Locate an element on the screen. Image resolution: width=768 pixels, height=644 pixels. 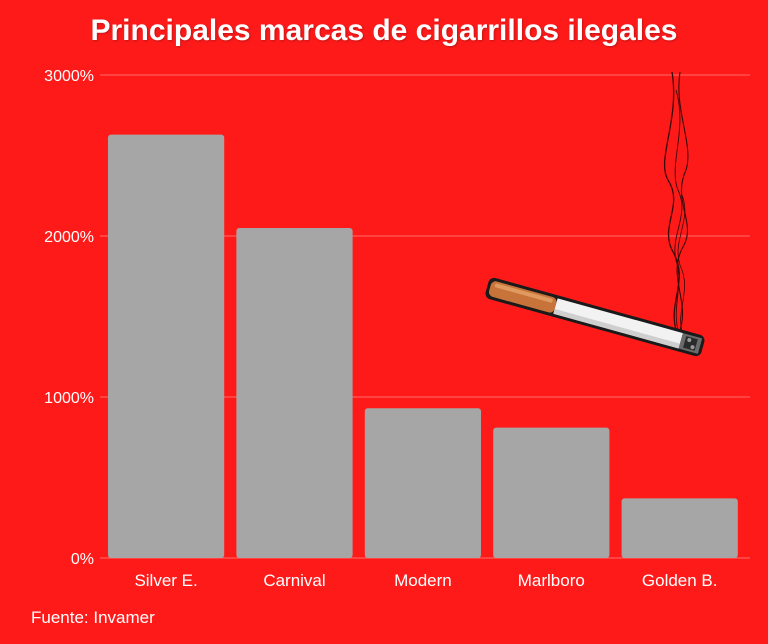
y-tick-label: 0% is located at coordinates (82, 559).